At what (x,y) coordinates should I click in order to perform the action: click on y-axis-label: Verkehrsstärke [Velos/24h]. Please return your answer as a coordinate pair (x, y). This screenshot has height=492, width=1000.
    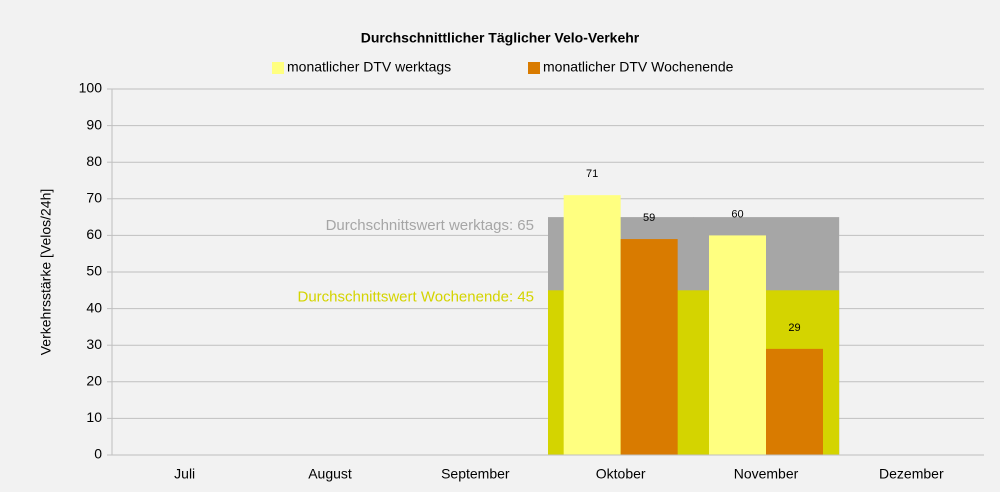
    Looking at the image, I should click on (46, 272).